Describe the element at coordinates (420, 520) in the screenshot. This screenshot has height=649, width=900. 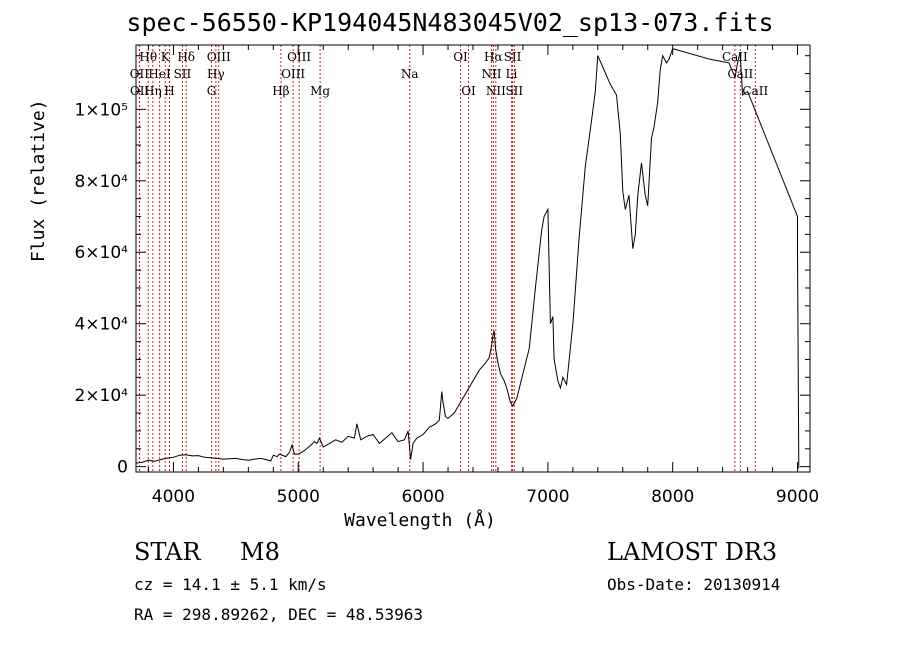
I see `x-axis-label-text: Wavelength (Å)` at that location.